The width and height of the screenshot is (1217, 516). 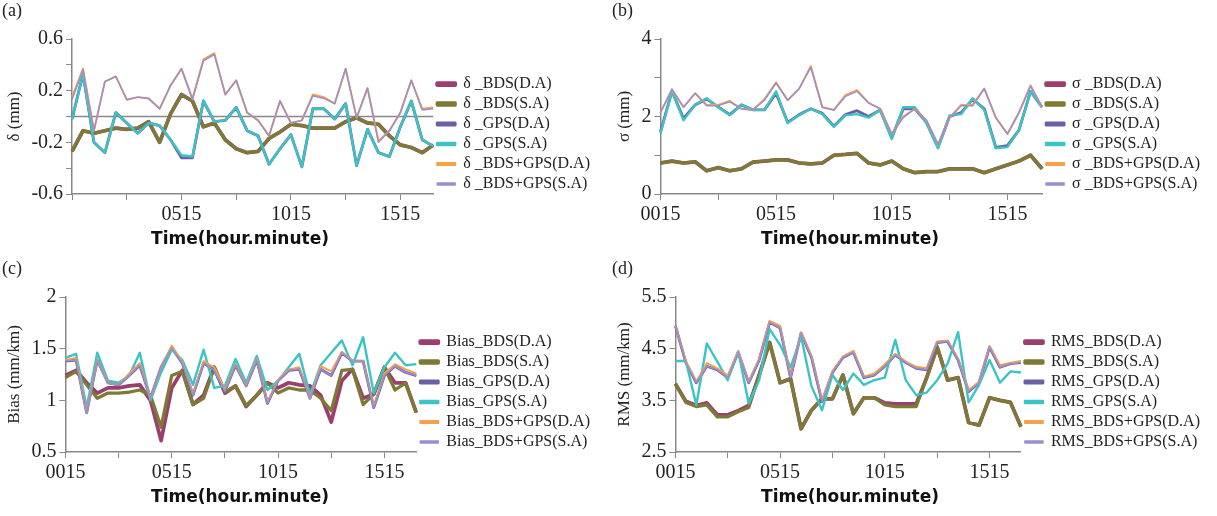 What do you see at coordinates (525, 183) in the screenshot?
I see `legend-label: δ _BDS+GPS(S.A)` at bounding box center [525, 183].